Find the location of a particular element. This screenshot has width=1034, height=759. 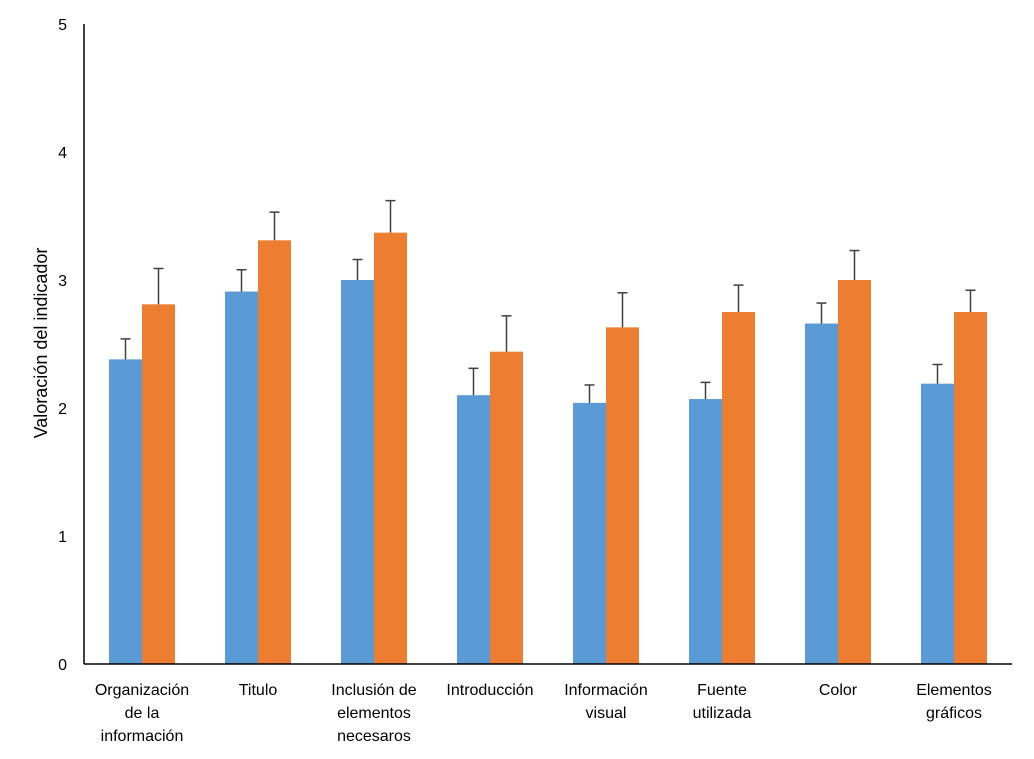

x-category-label-line: Titulo is located at coordinates (258, 690).